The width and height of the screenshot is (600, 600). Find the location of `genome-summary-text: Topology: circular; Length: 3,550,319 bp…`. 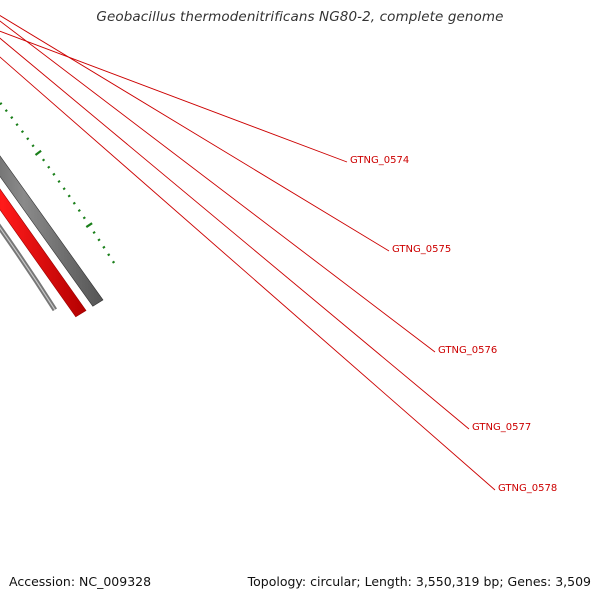

genome-summary-text: Topology: circular; Length: 3,550,319 bp… is located at coordinates (419, 581).